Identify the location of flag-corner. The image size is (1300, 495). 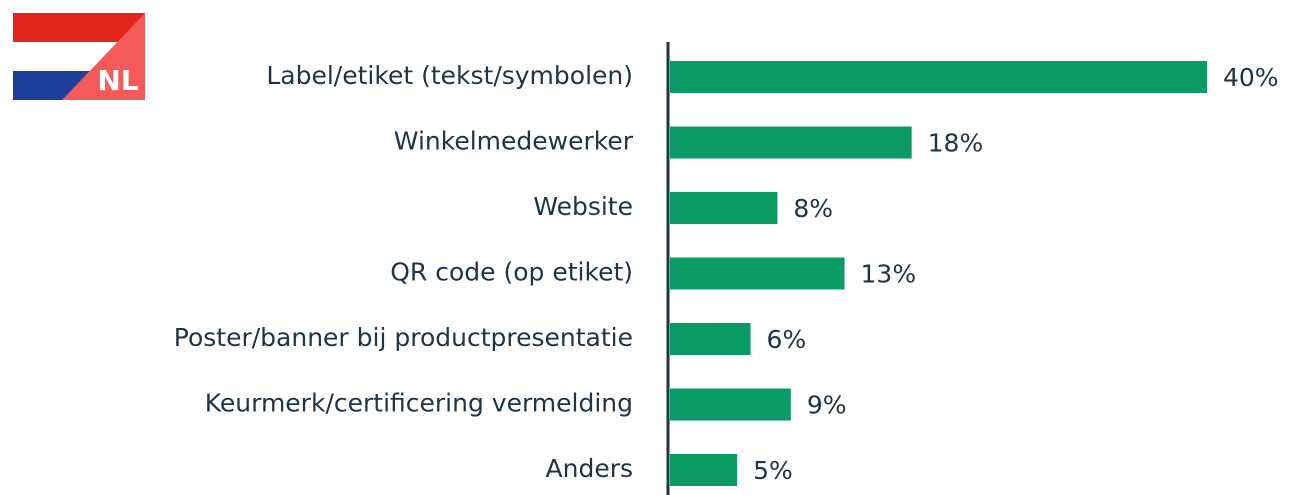
(103, 56).